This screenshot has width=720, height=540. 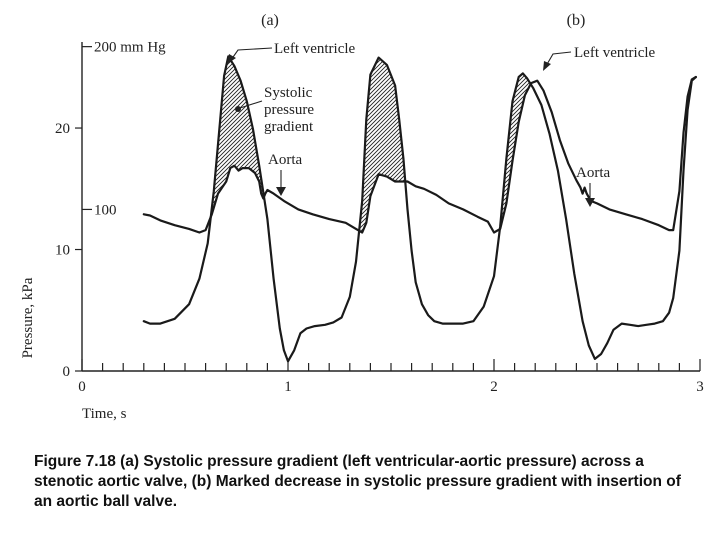 I want to click on x-ticks: 0 1 2 3, so click(x=391, y=377).